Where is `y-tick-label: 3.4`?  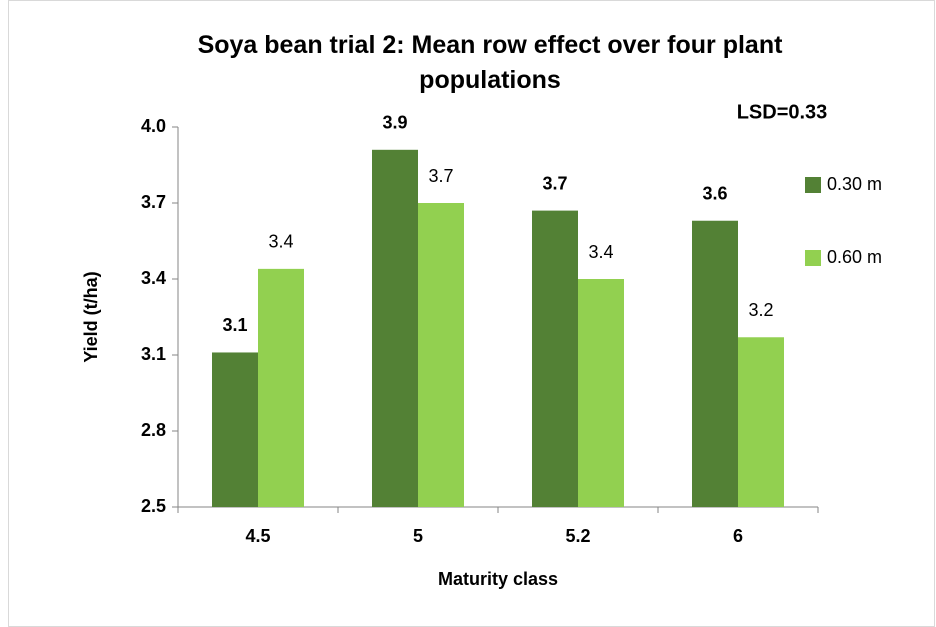
y-tick-label: 3.4 is located at coordinates (153, 278).